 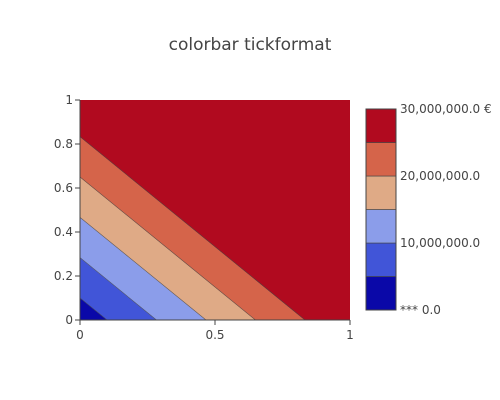 I want to click on x-tick-label: 1, so click(x=350, y=335).